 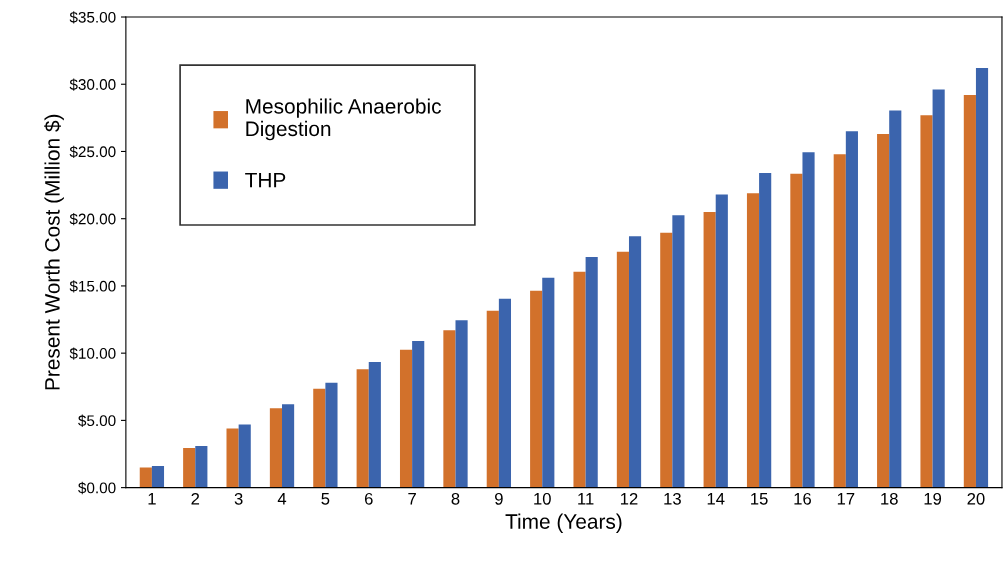 What do you see at coordinates (933, 498) in the screenshot?
I see `x-tick-label: 19` at bounding box center [933, 498].